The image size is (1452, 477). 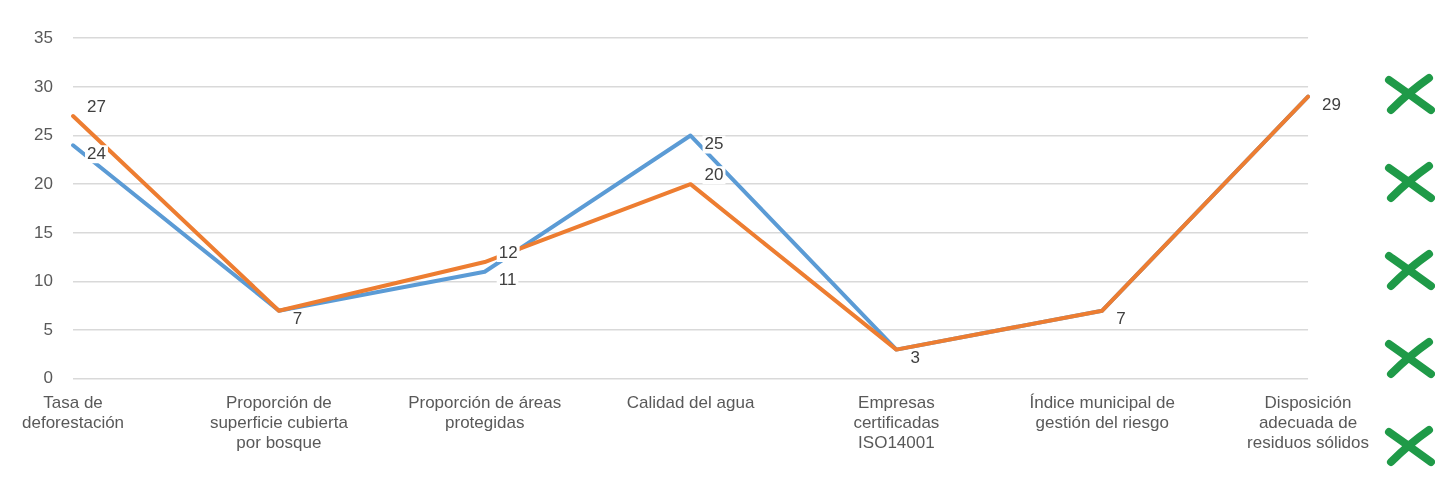 What do you see at coordinates (44, 86) in the screenshot?
I see `y-tick-label: 30` at bounding box center [44, 86].